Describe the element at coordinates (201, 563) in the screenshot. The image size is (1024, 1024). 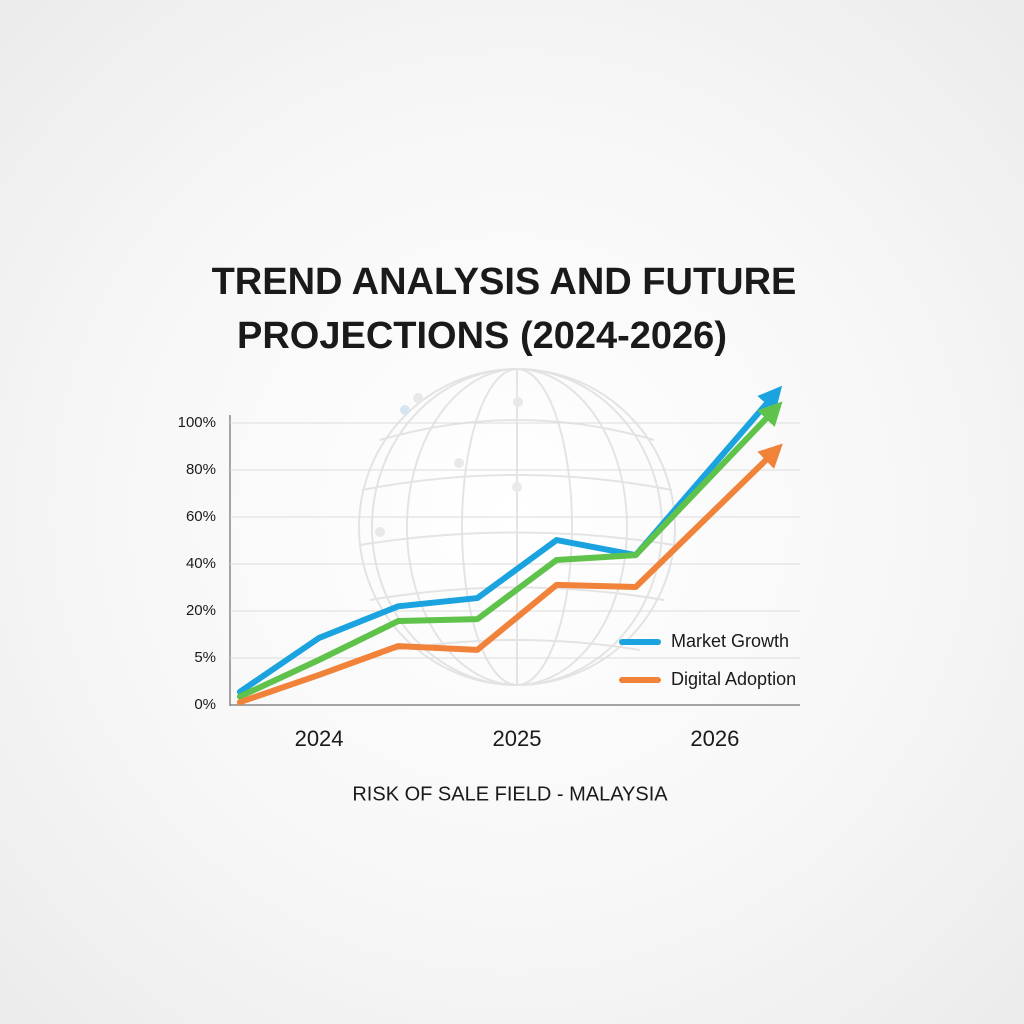
I see `y-tick-label: 40%` at that location.